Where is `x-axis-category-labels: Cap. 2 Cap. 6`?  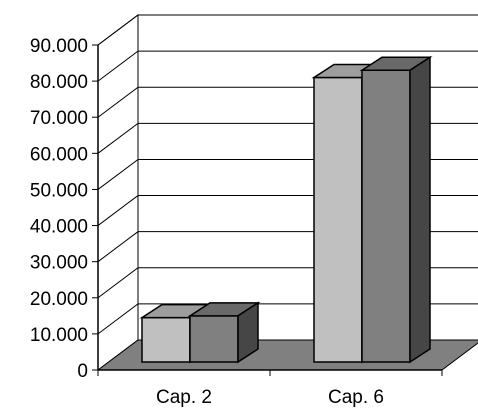
x-axis-category-labels: Cap. 2 Cap. 6 is located at coordinates (270, 397).